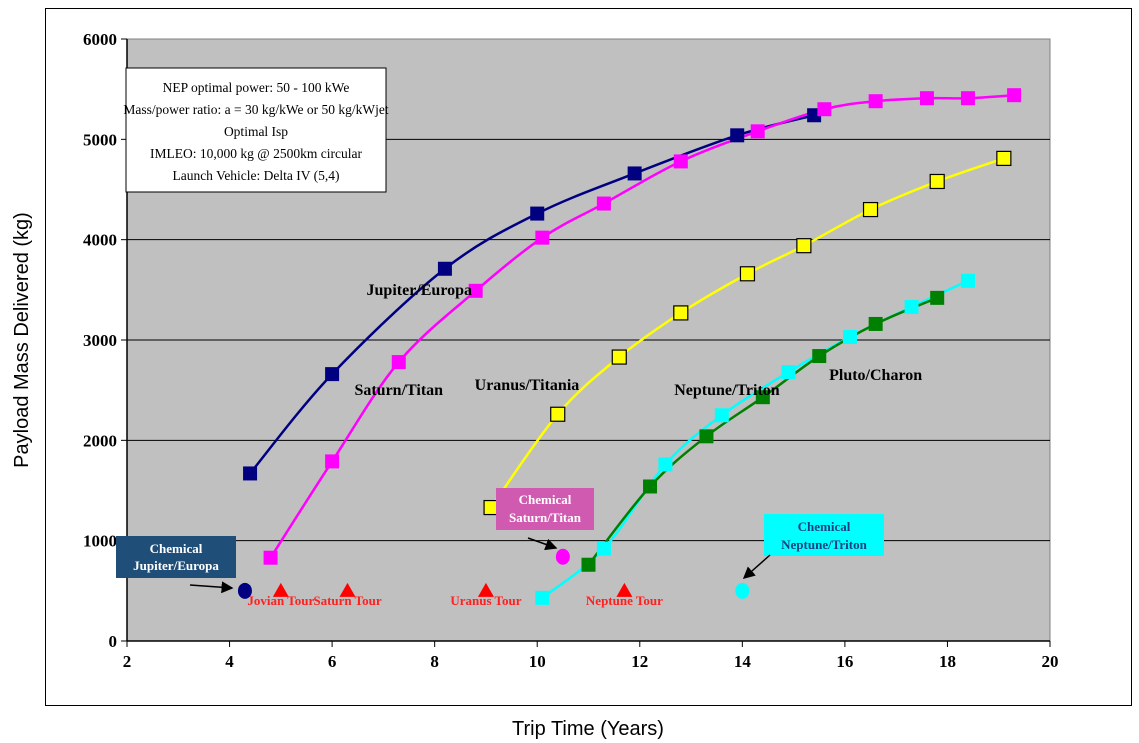 Image resolution: width=1139 pixels, height=743 pixels. I want to click on x-axis-title: Trip Time (Years), so click(588, 729).